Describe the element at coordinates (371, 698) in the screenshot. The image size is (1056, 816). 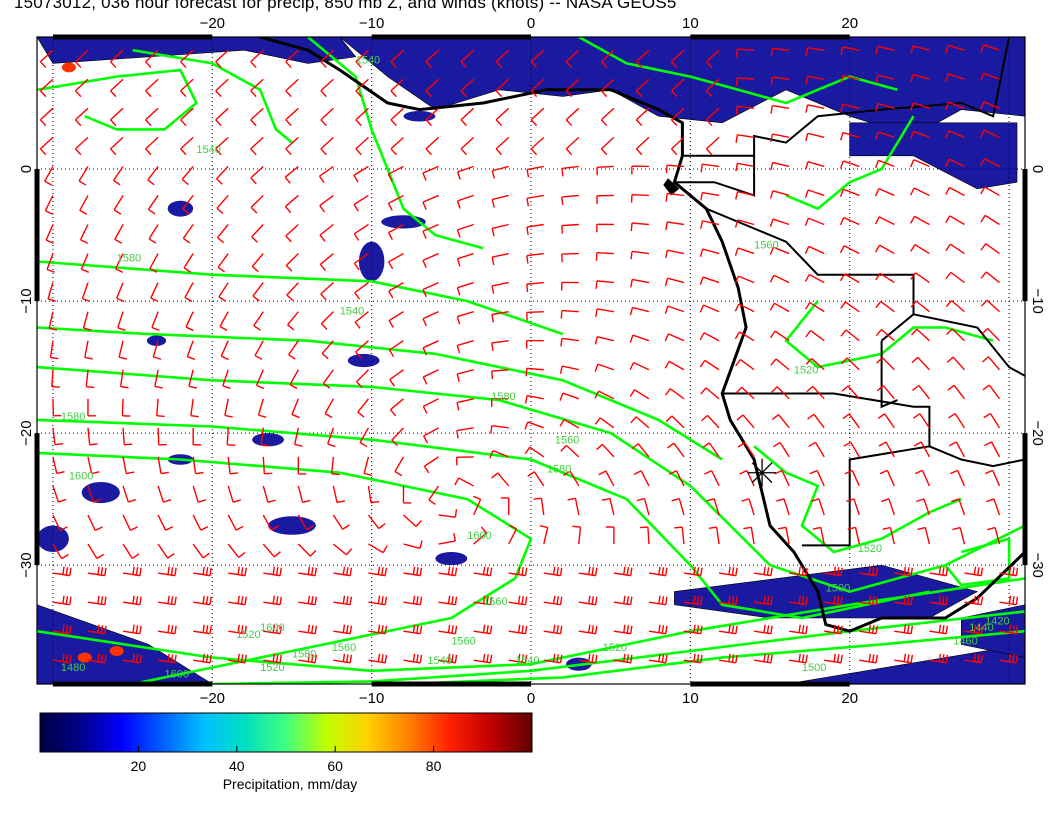
I see `lon-tick-label-bottom: −10` at that location.